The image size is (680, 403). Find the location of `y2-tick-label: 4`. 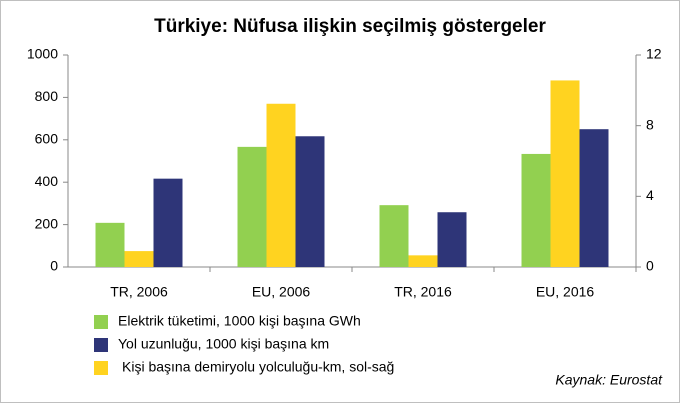

y2-tick-label: 4 is located at coordinates (650, 195).